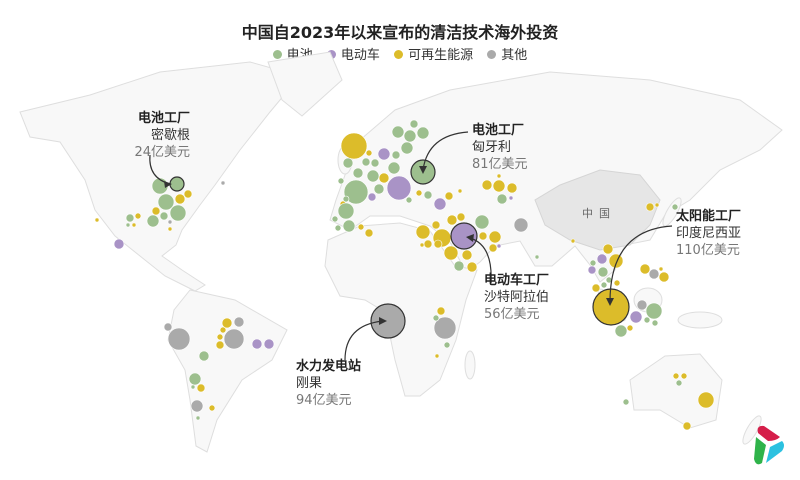  What do you see at coordinates (170, 135) in the screenshot?
I see `annotation-place: 密歇根` at bounding box center [170, 135].